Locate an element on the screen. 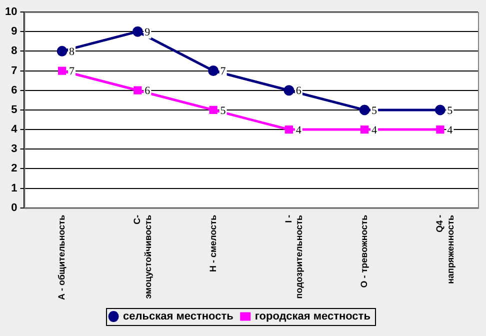 This screenshot has height=336, width=486. y-tick-label: 7 is located at coordinates (14, 70).